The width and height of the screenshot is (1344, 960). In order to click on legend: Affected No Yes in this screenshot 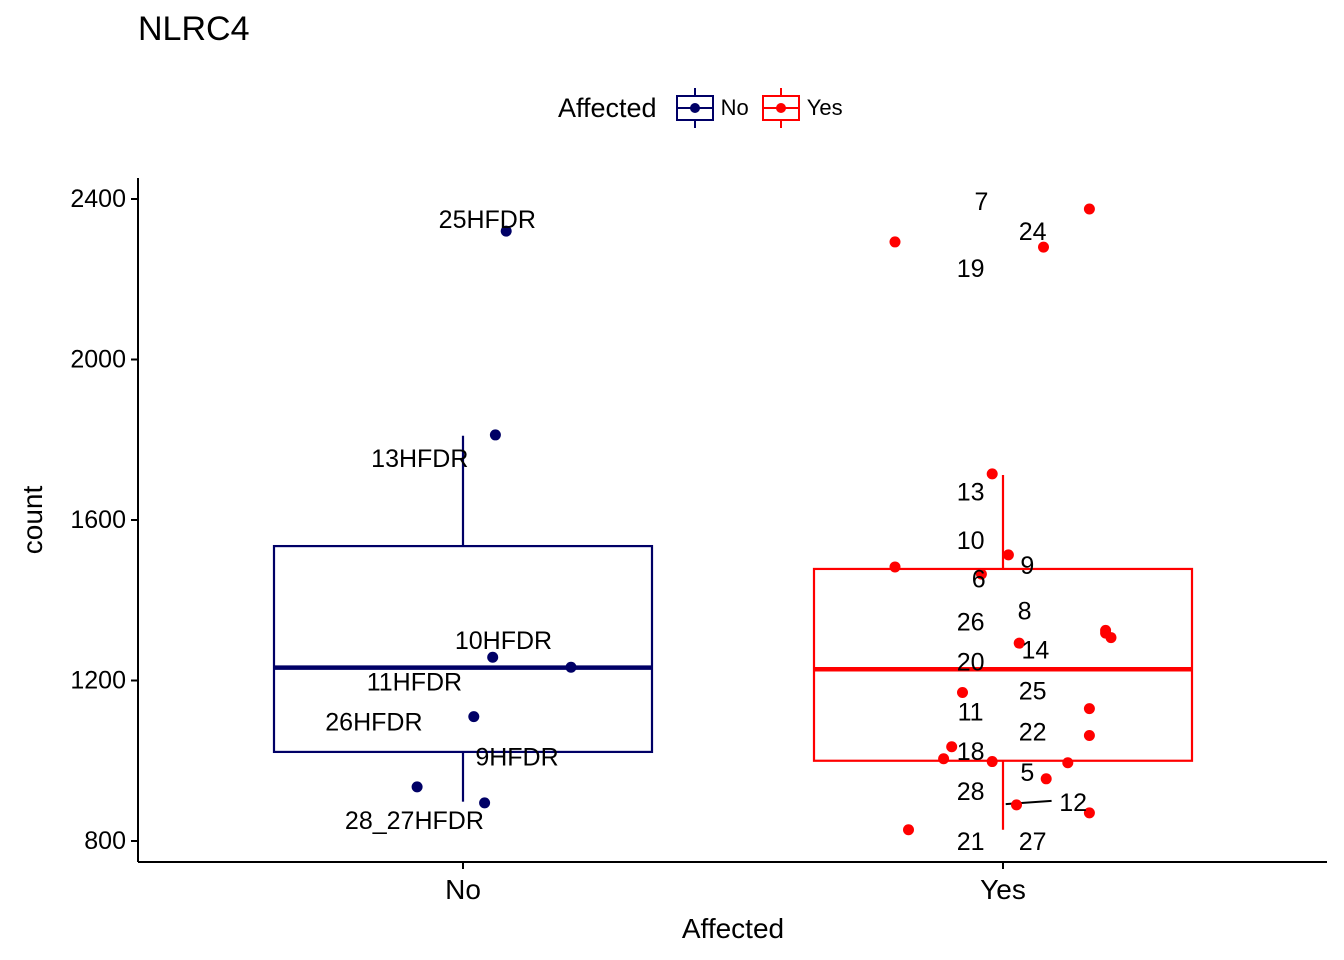, I will do `click(706, 108)`.